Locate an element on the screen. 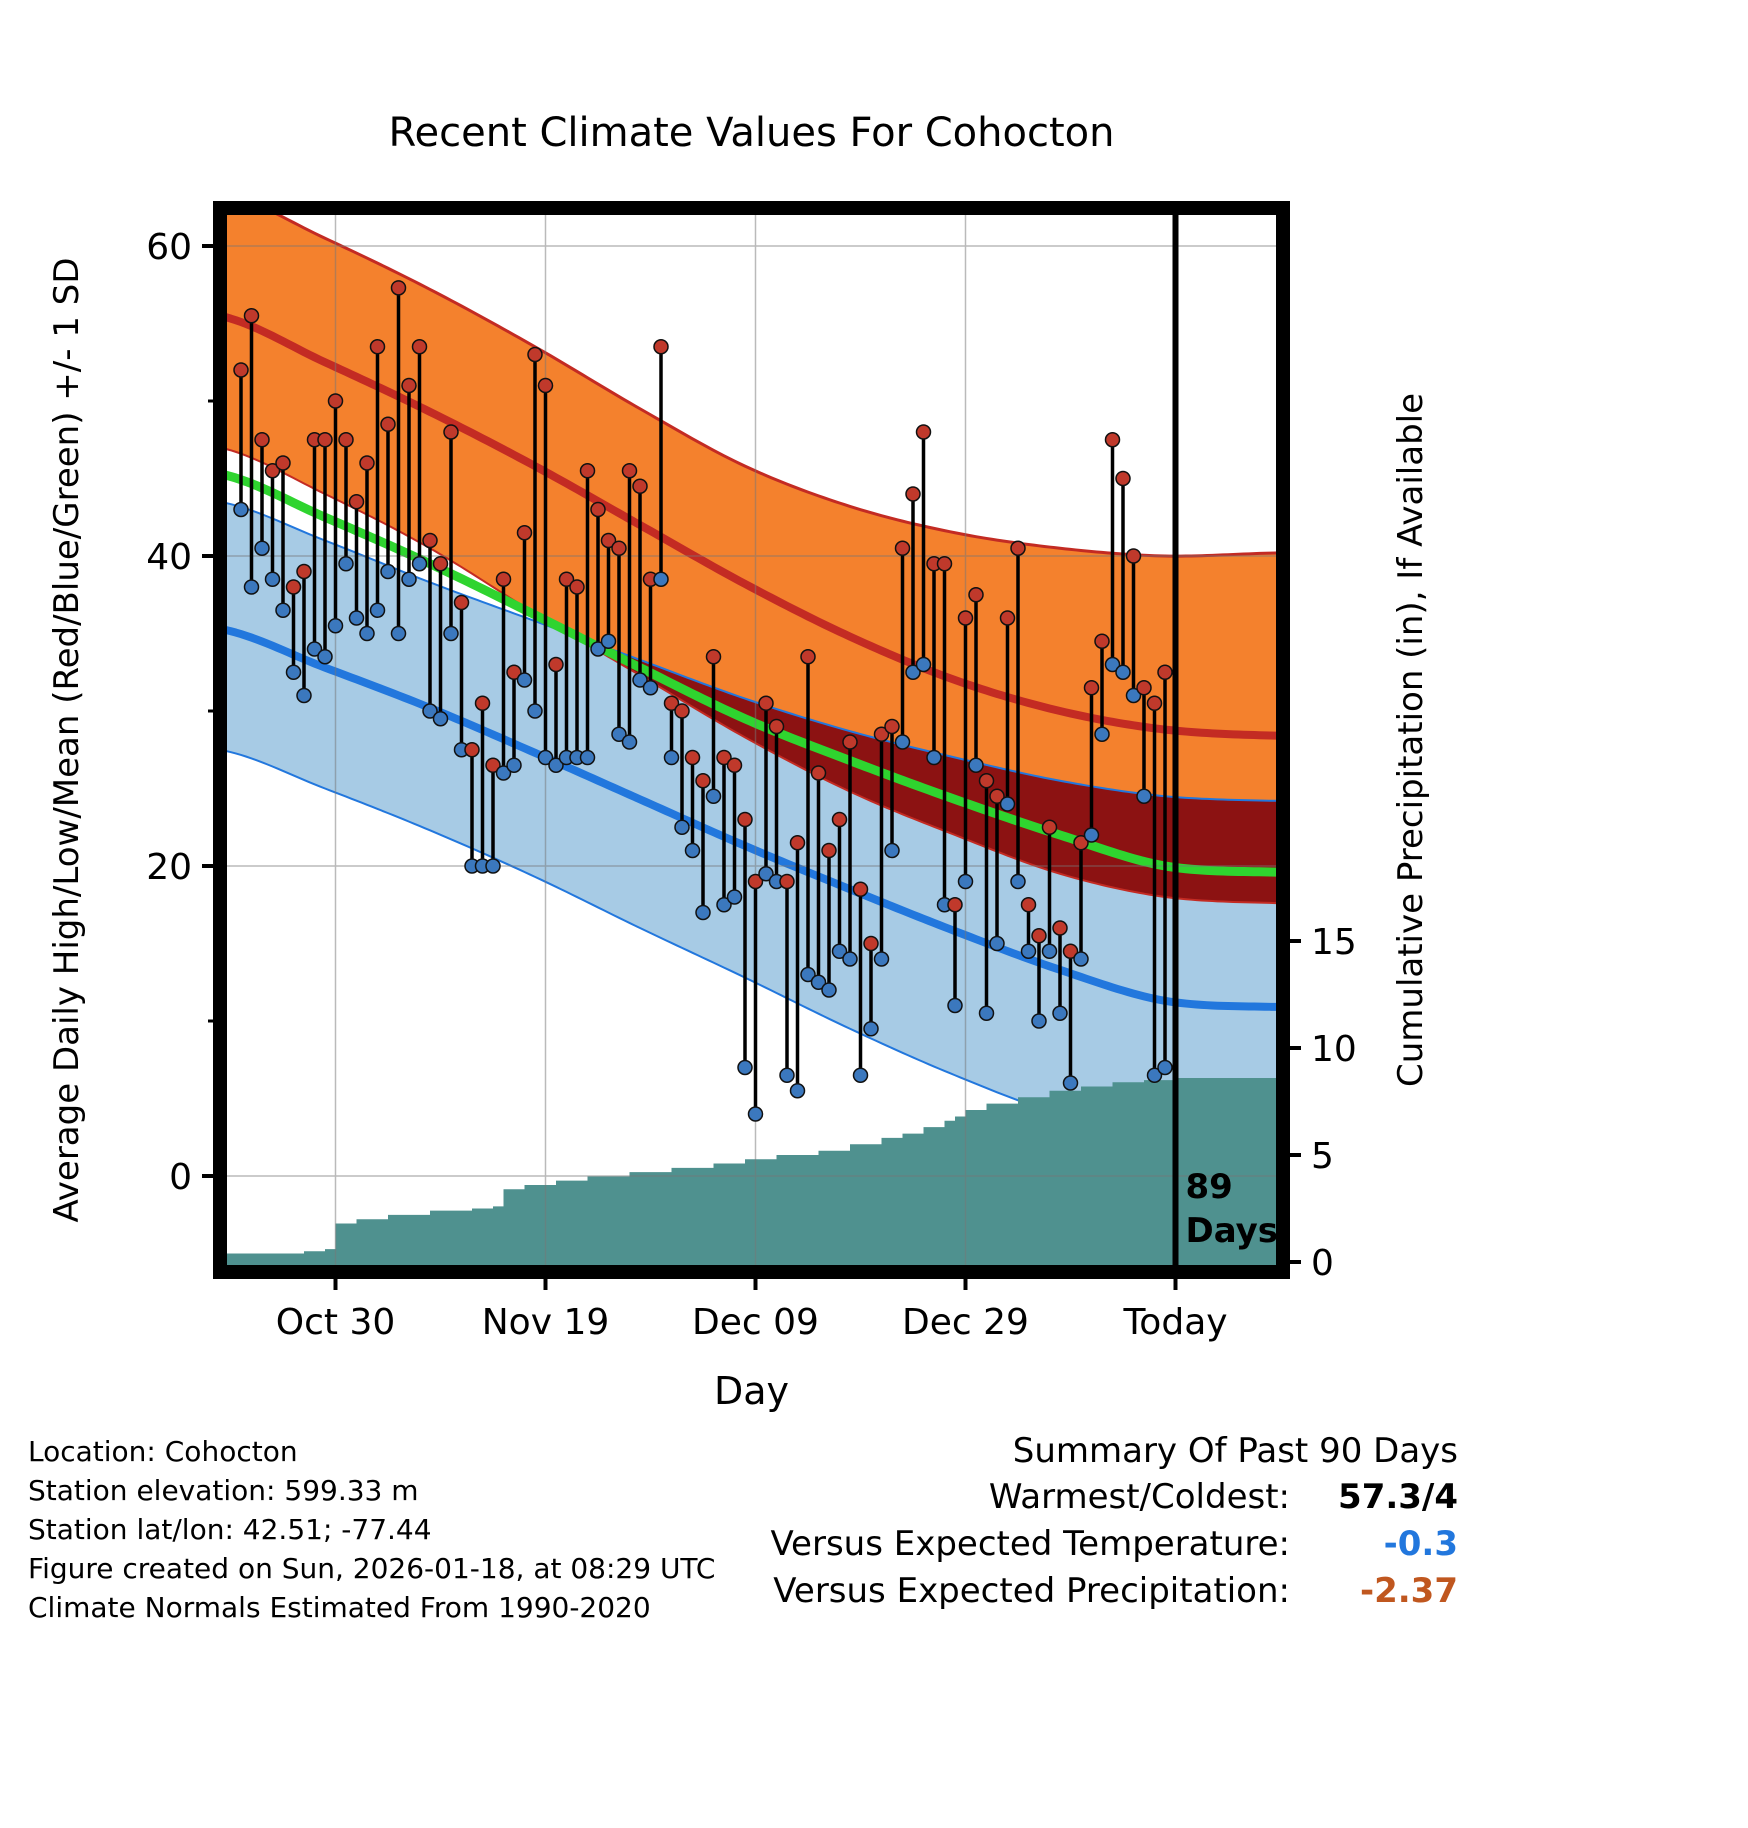 Image resolution: width=1748 pixels, height=1828 pixels. x-tick-label: Dec 09 is located at coordinates (755, 1322).